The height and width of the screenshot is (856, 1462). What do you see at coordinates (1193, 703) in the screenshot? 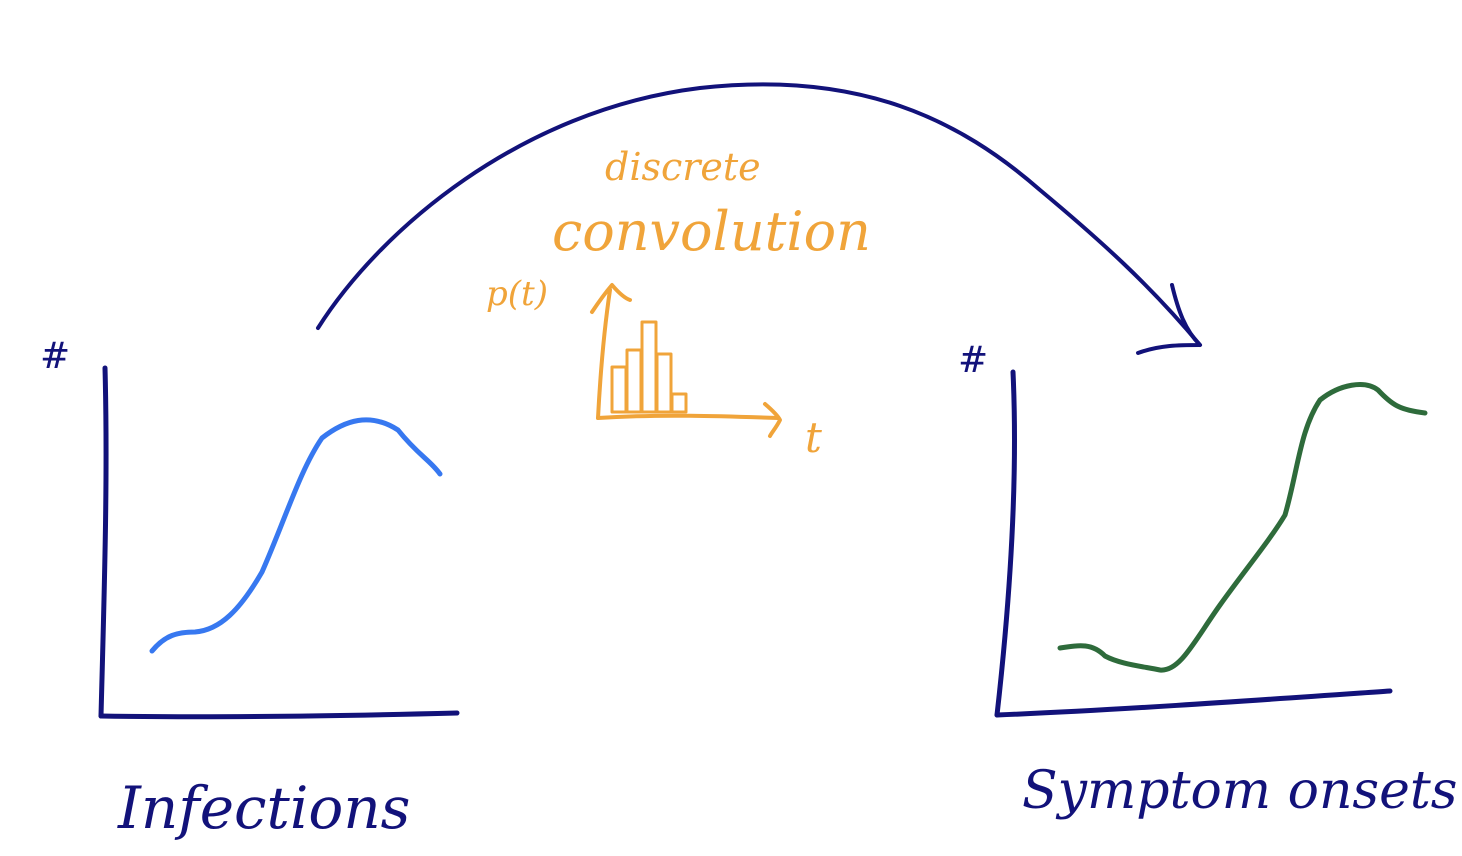
I see `onsets-x-axis` at bounding box center [1193, 703].